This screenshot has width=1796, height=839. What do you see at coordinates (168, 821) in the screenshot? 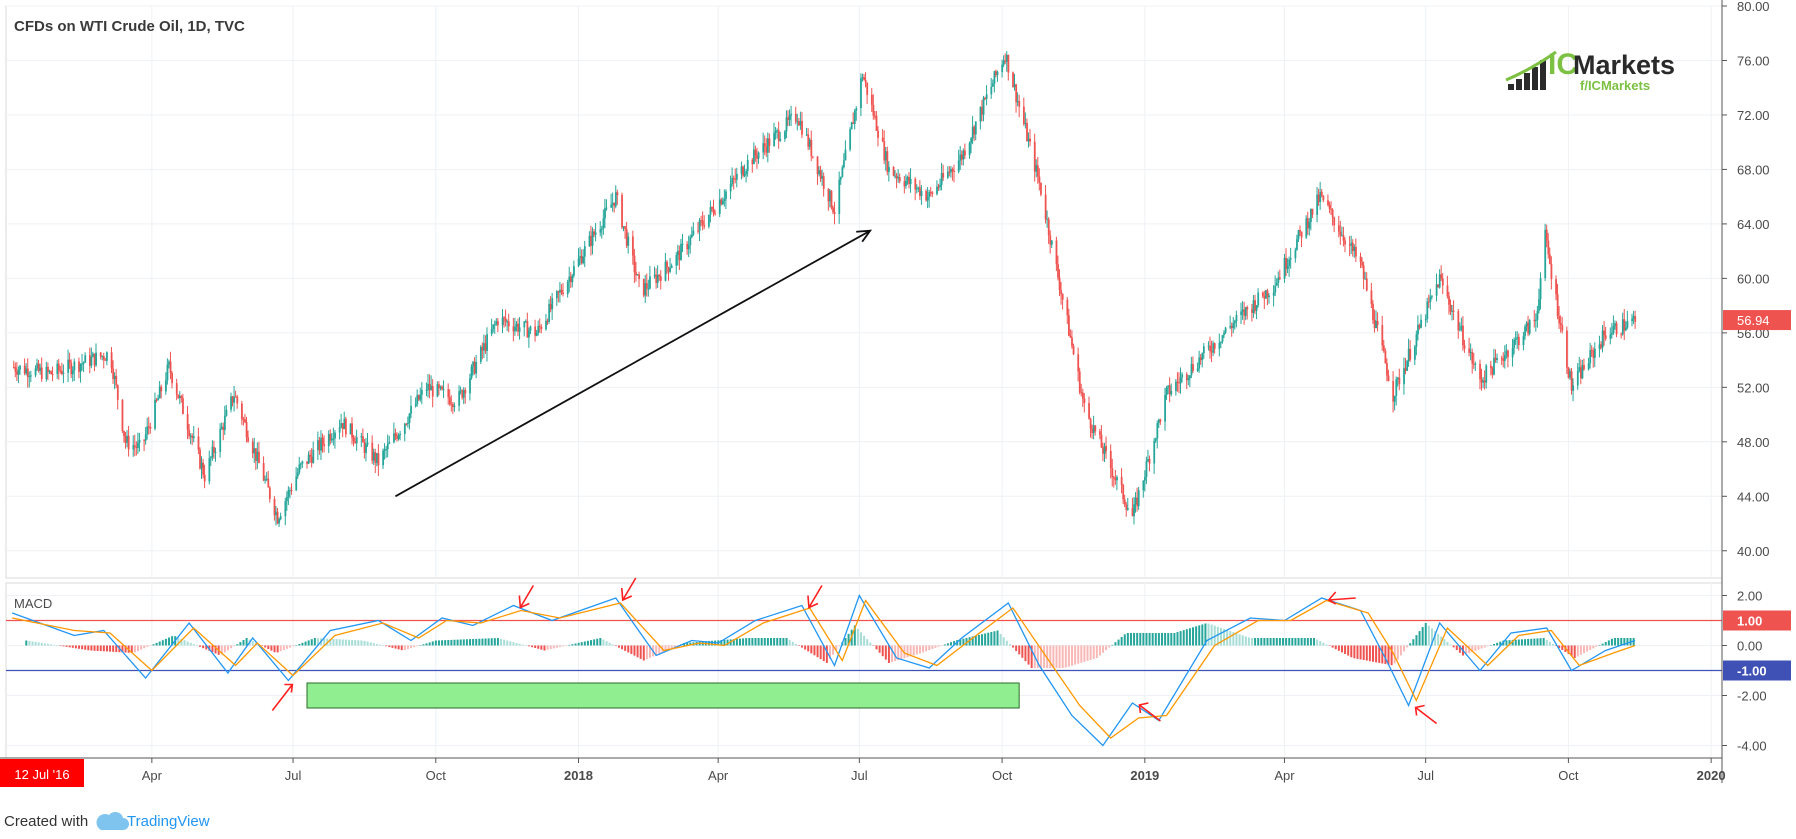
I see `tradingview-brand: TradingView` at bounding box center [168, 821].